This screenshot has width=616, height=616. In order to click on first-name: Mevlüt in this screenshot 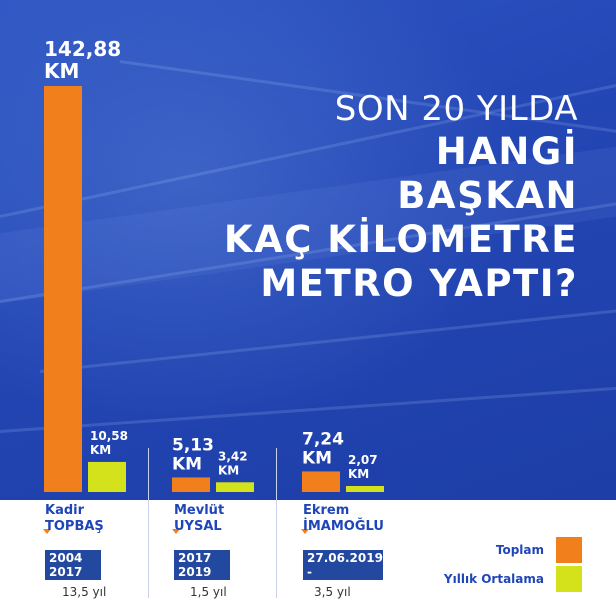, I will do `click(199, 510)`.